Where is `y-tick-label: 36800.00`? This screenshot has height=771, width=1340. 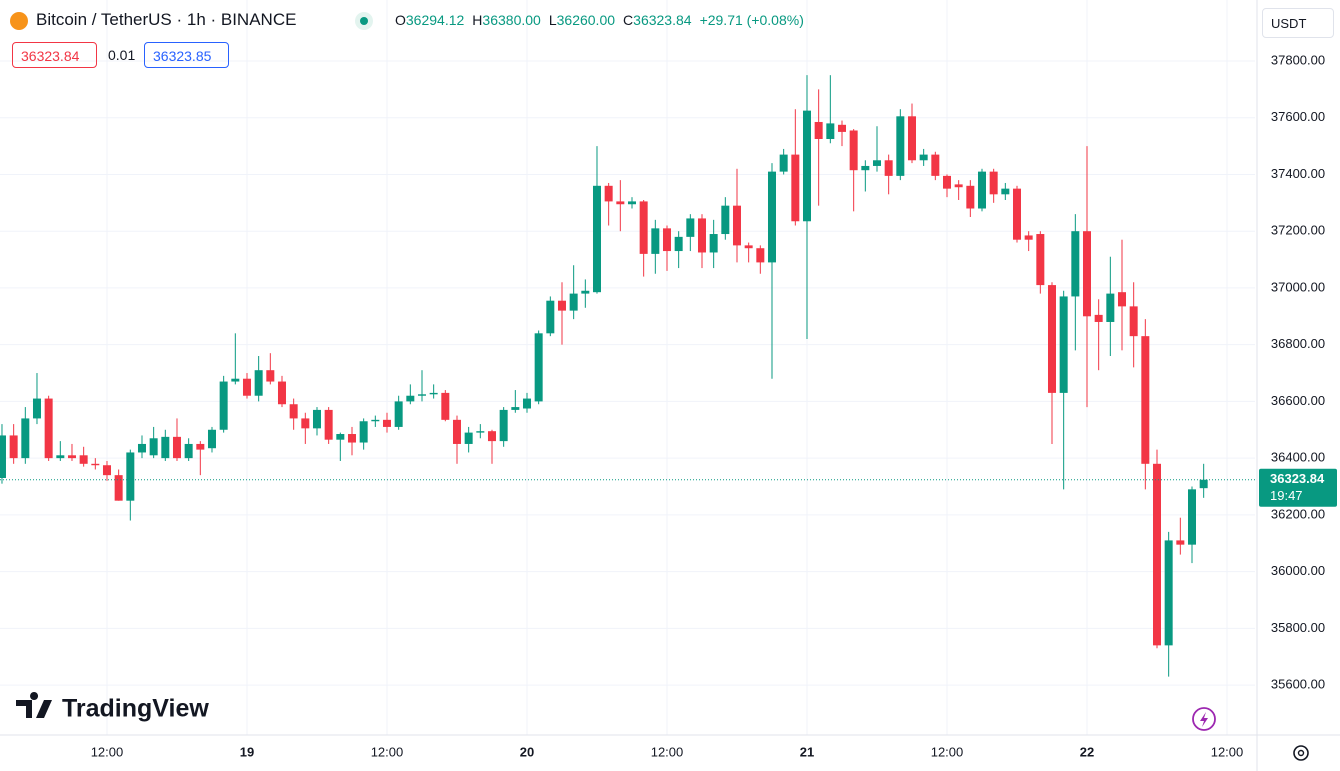
y-tick-label: 36800.00 is located at coordinates (1298, 343).